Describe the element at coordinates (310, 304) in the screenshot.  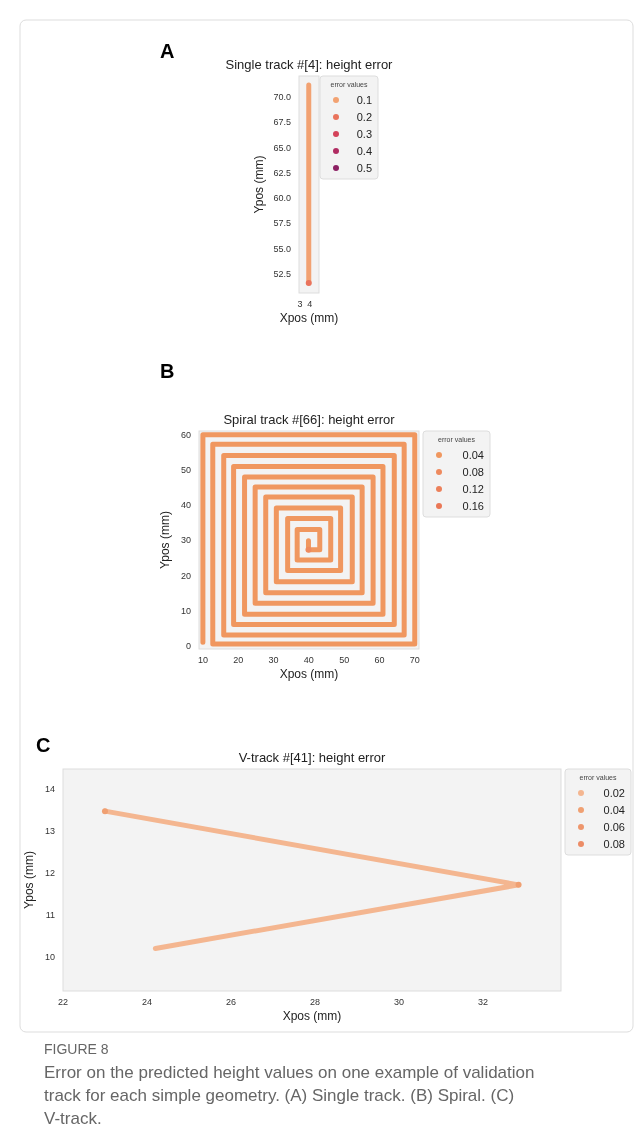
I see `x-tick-label: 4` at that location.